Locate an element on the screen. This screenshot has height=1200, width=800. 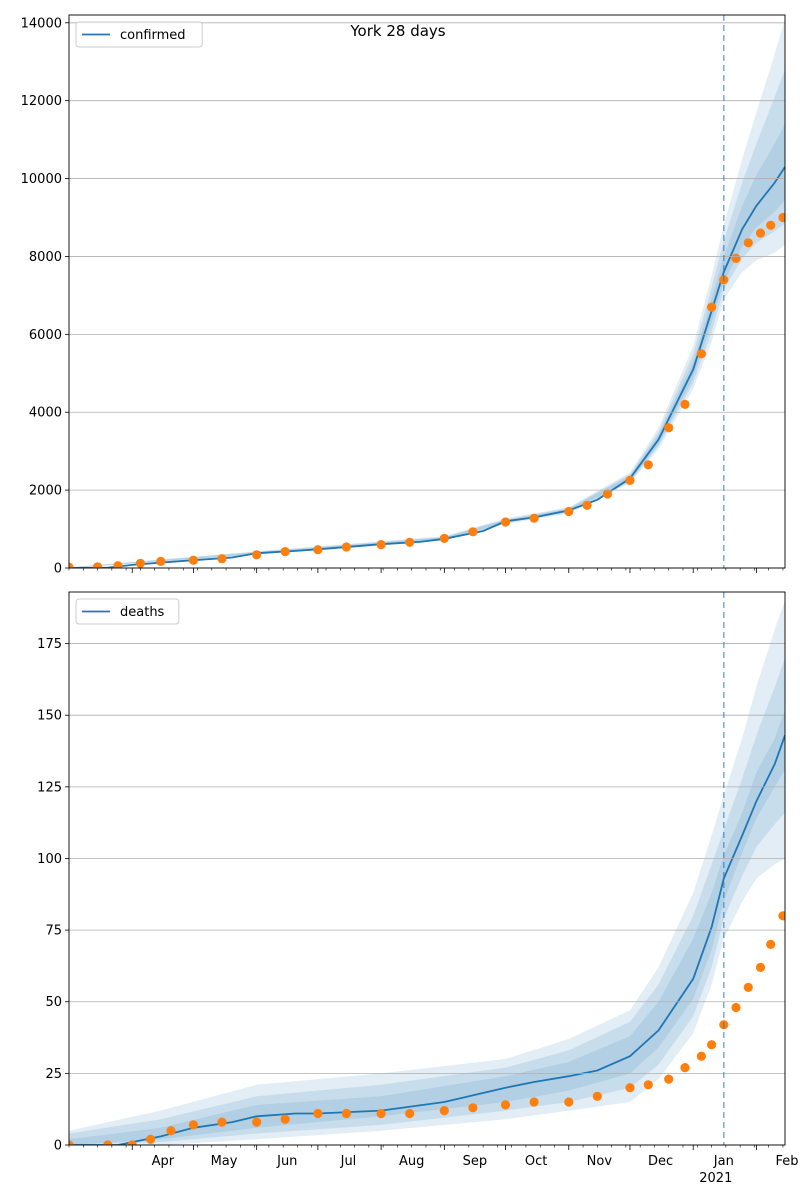
y-tick-label: 100 is located at coordinates (49, 859).